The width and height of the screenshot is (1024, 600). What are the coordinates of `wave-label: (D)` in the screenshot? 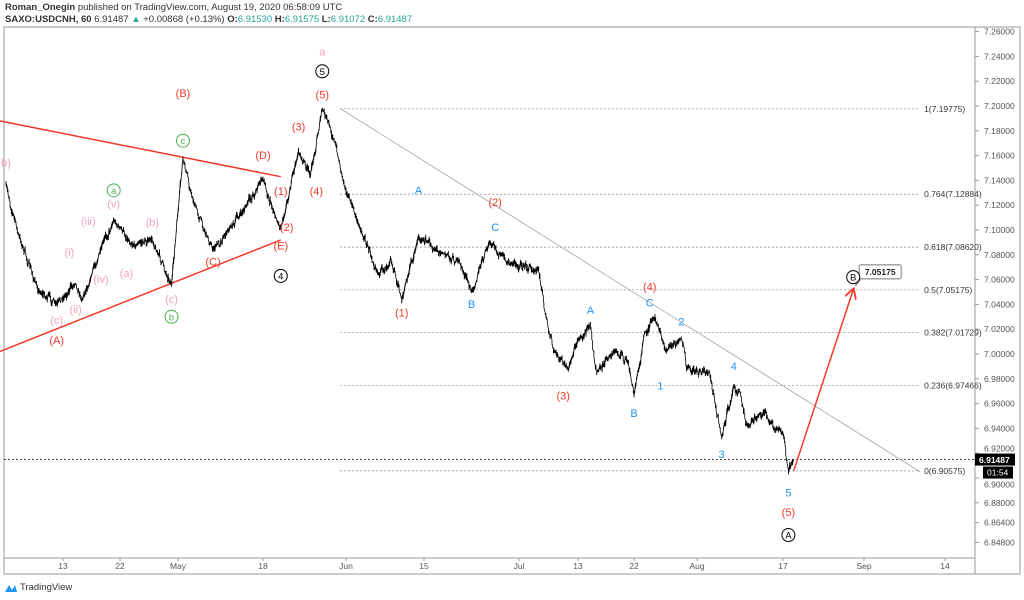 It's located at (262, 156).